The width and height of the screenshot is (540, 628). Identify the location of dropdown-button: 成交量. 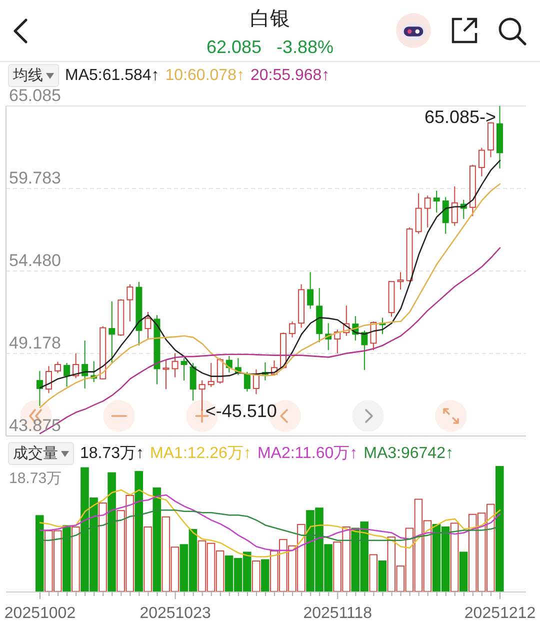
(41, 453).